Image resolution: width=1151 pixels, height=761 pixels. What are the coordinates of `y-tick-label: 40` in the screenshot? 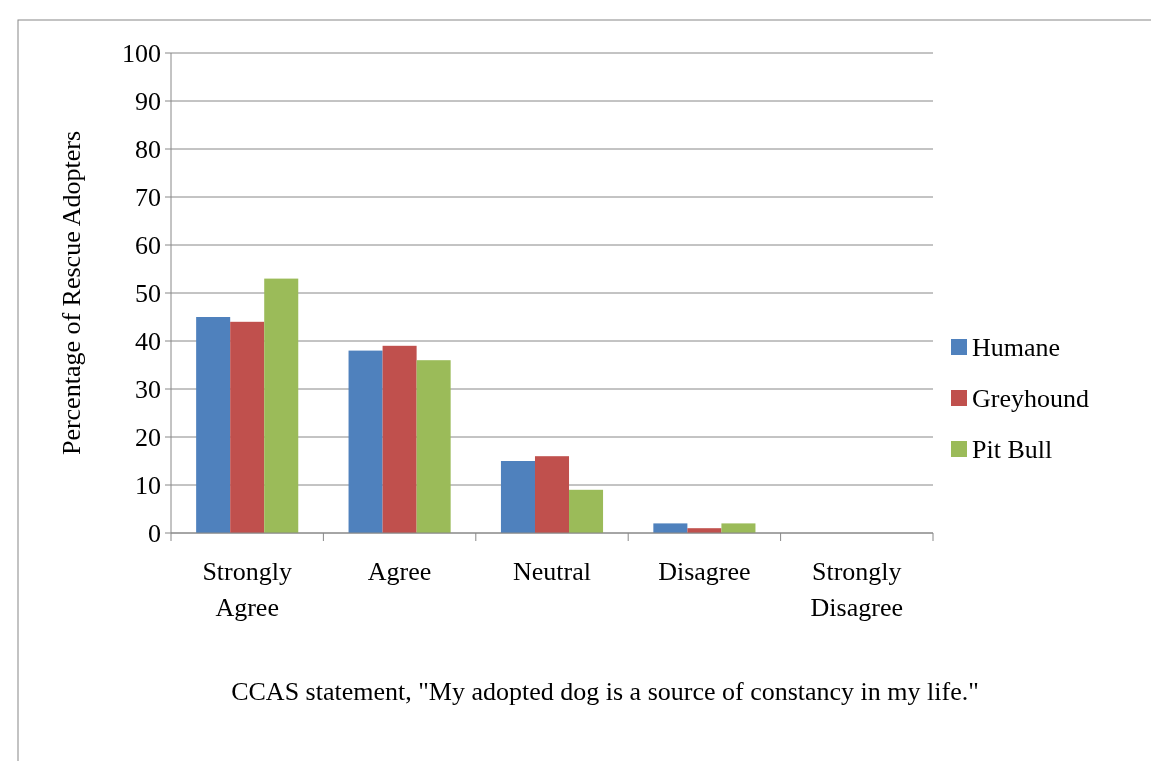 It's located at (148, 342).